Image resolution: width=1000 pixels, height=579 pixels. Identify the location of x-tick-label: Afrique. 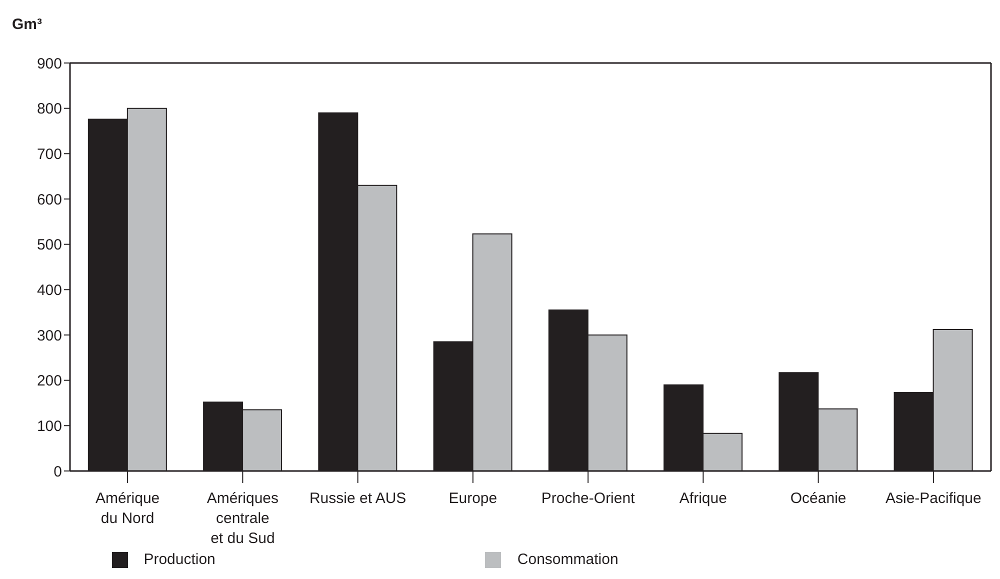
(703, 498).